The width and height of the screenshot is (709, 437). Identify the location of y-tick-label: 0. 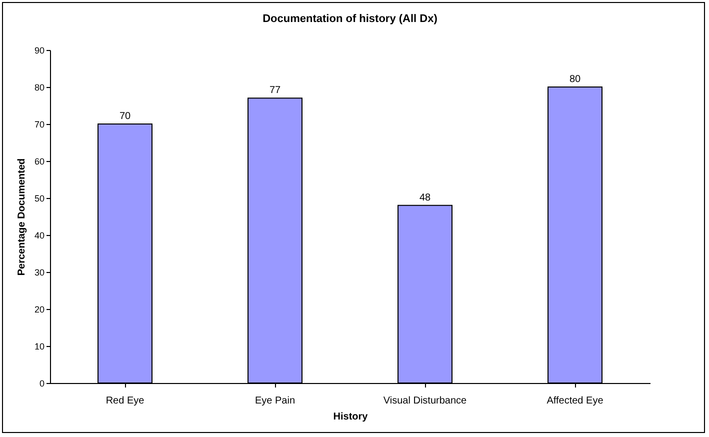
(41, 383).